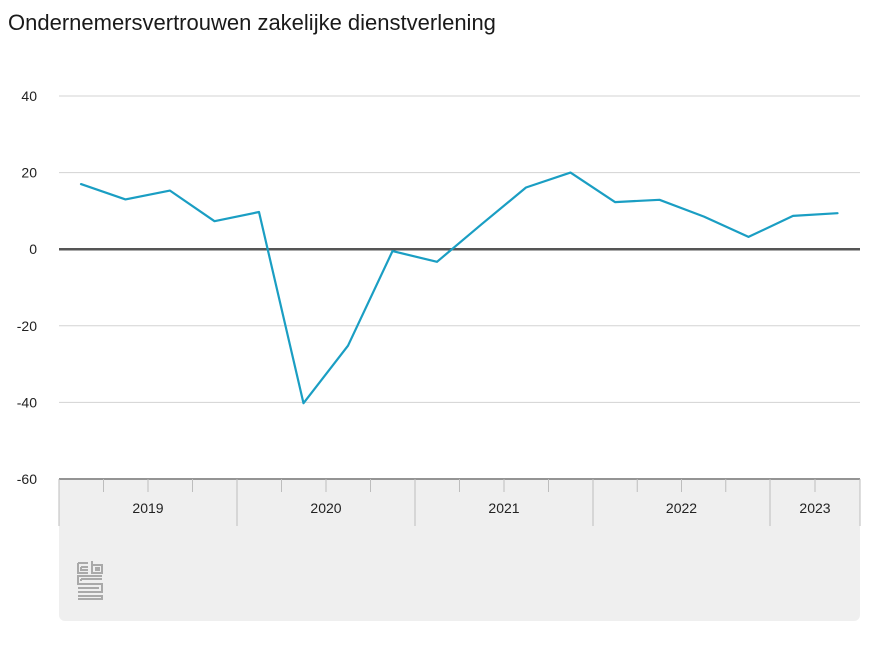  I want to click on x-tick-label: 2022, so click(681, 508).